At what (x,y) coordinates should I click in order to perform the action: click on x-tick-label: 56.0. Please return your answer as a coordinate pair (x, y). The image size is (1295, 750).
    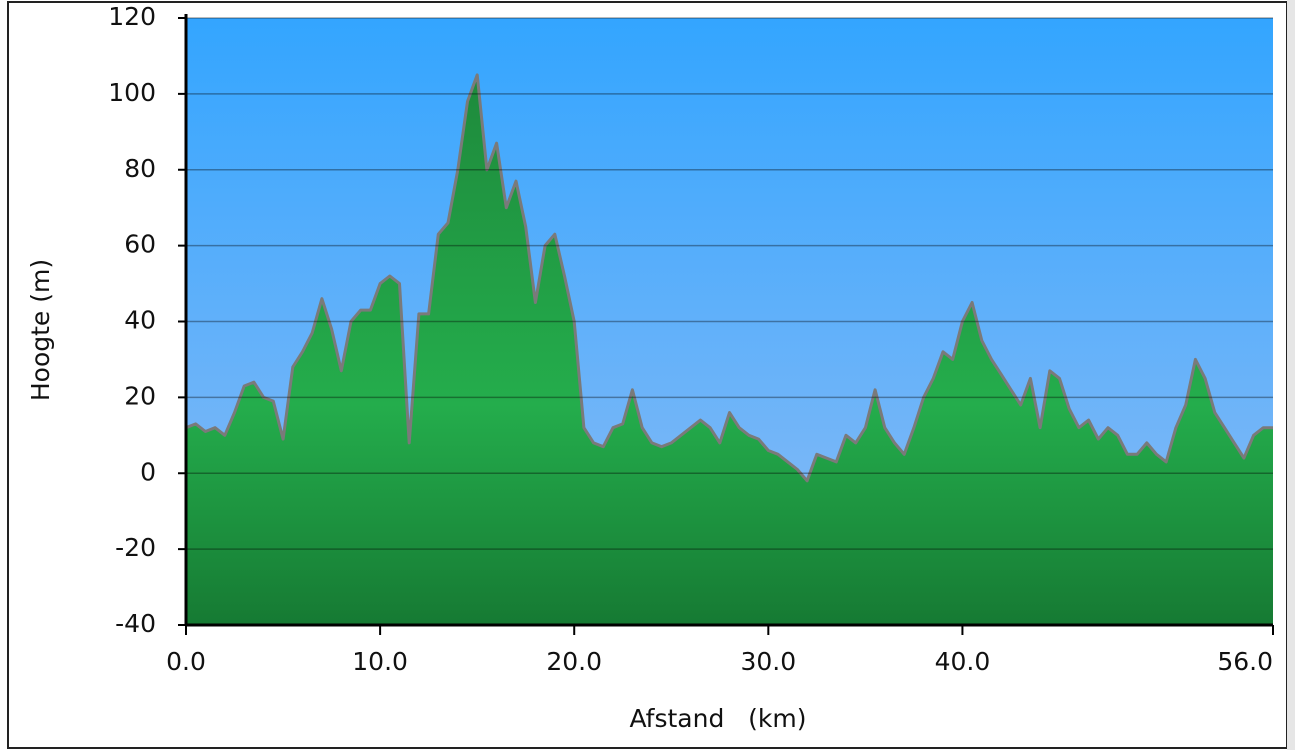
    Looking at the image, I should click on (1245, 661).